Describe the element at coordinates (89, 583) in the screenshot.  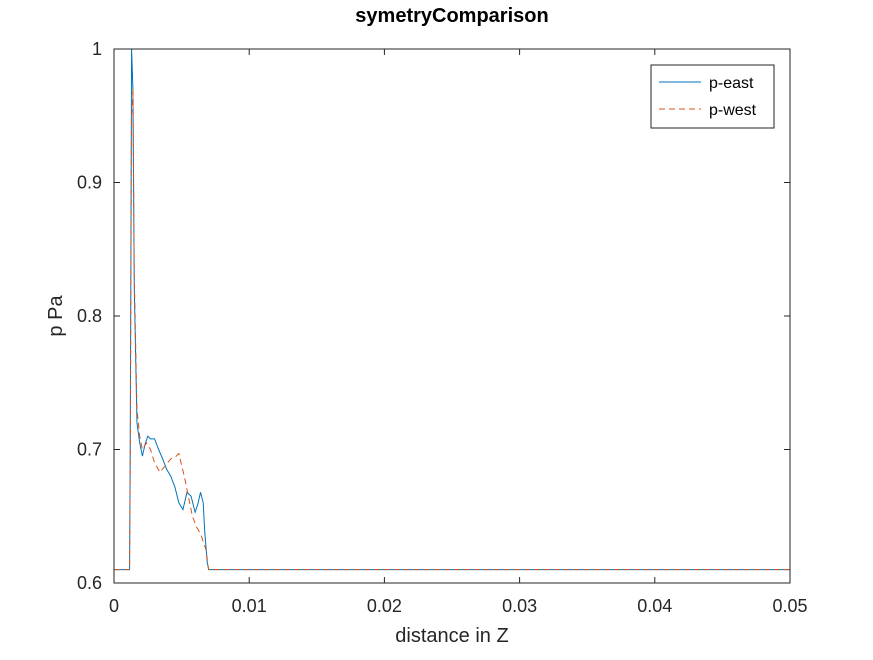
I see `y-tick-label: 0.6` at that location.